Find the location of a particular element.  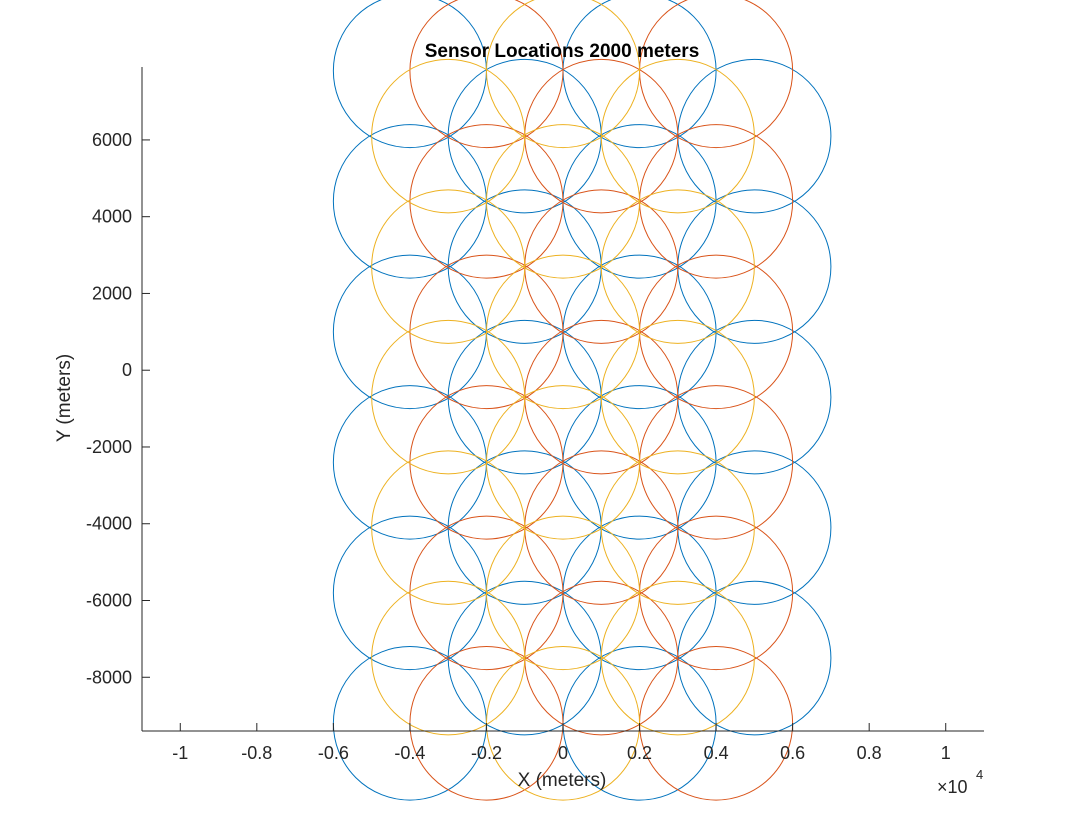

x-tick-label: 0.8 is located at coordinates (869, 753).